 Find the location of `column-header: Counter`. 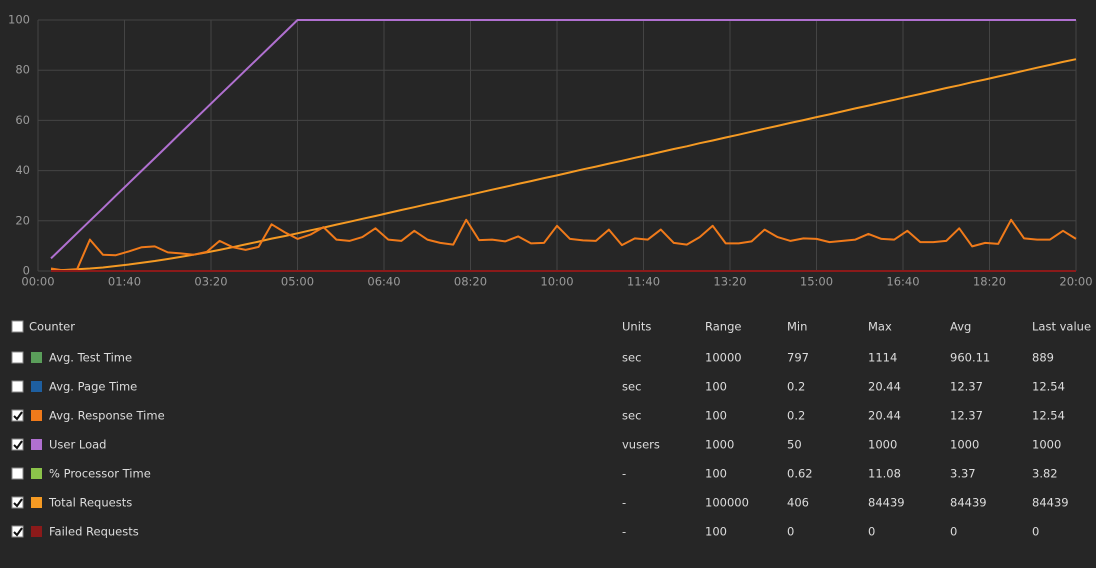

column-header: Counter is located at coordinates (52, 327).